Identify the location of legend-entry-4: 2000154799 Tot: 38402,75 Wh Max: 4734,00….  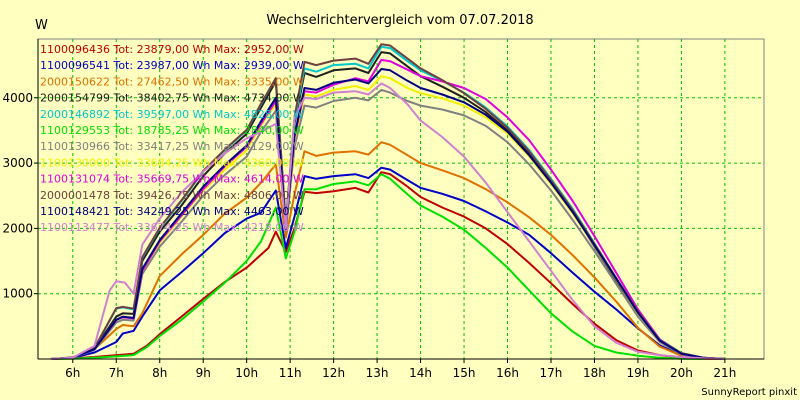
(172, 98).